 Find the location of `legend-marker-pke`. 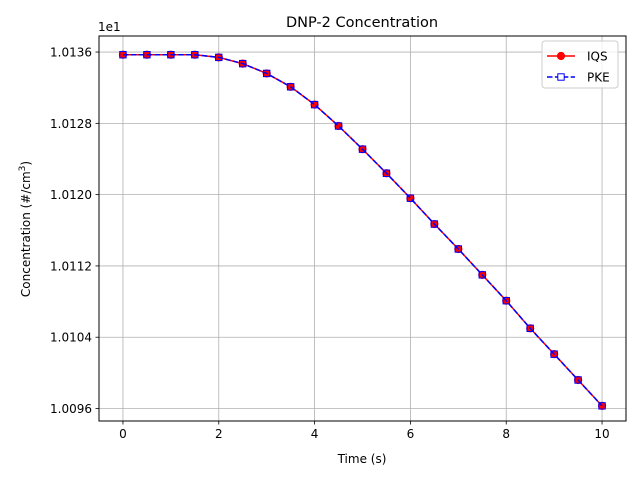

legend-marker-pke is located at coordinates (561, 77).